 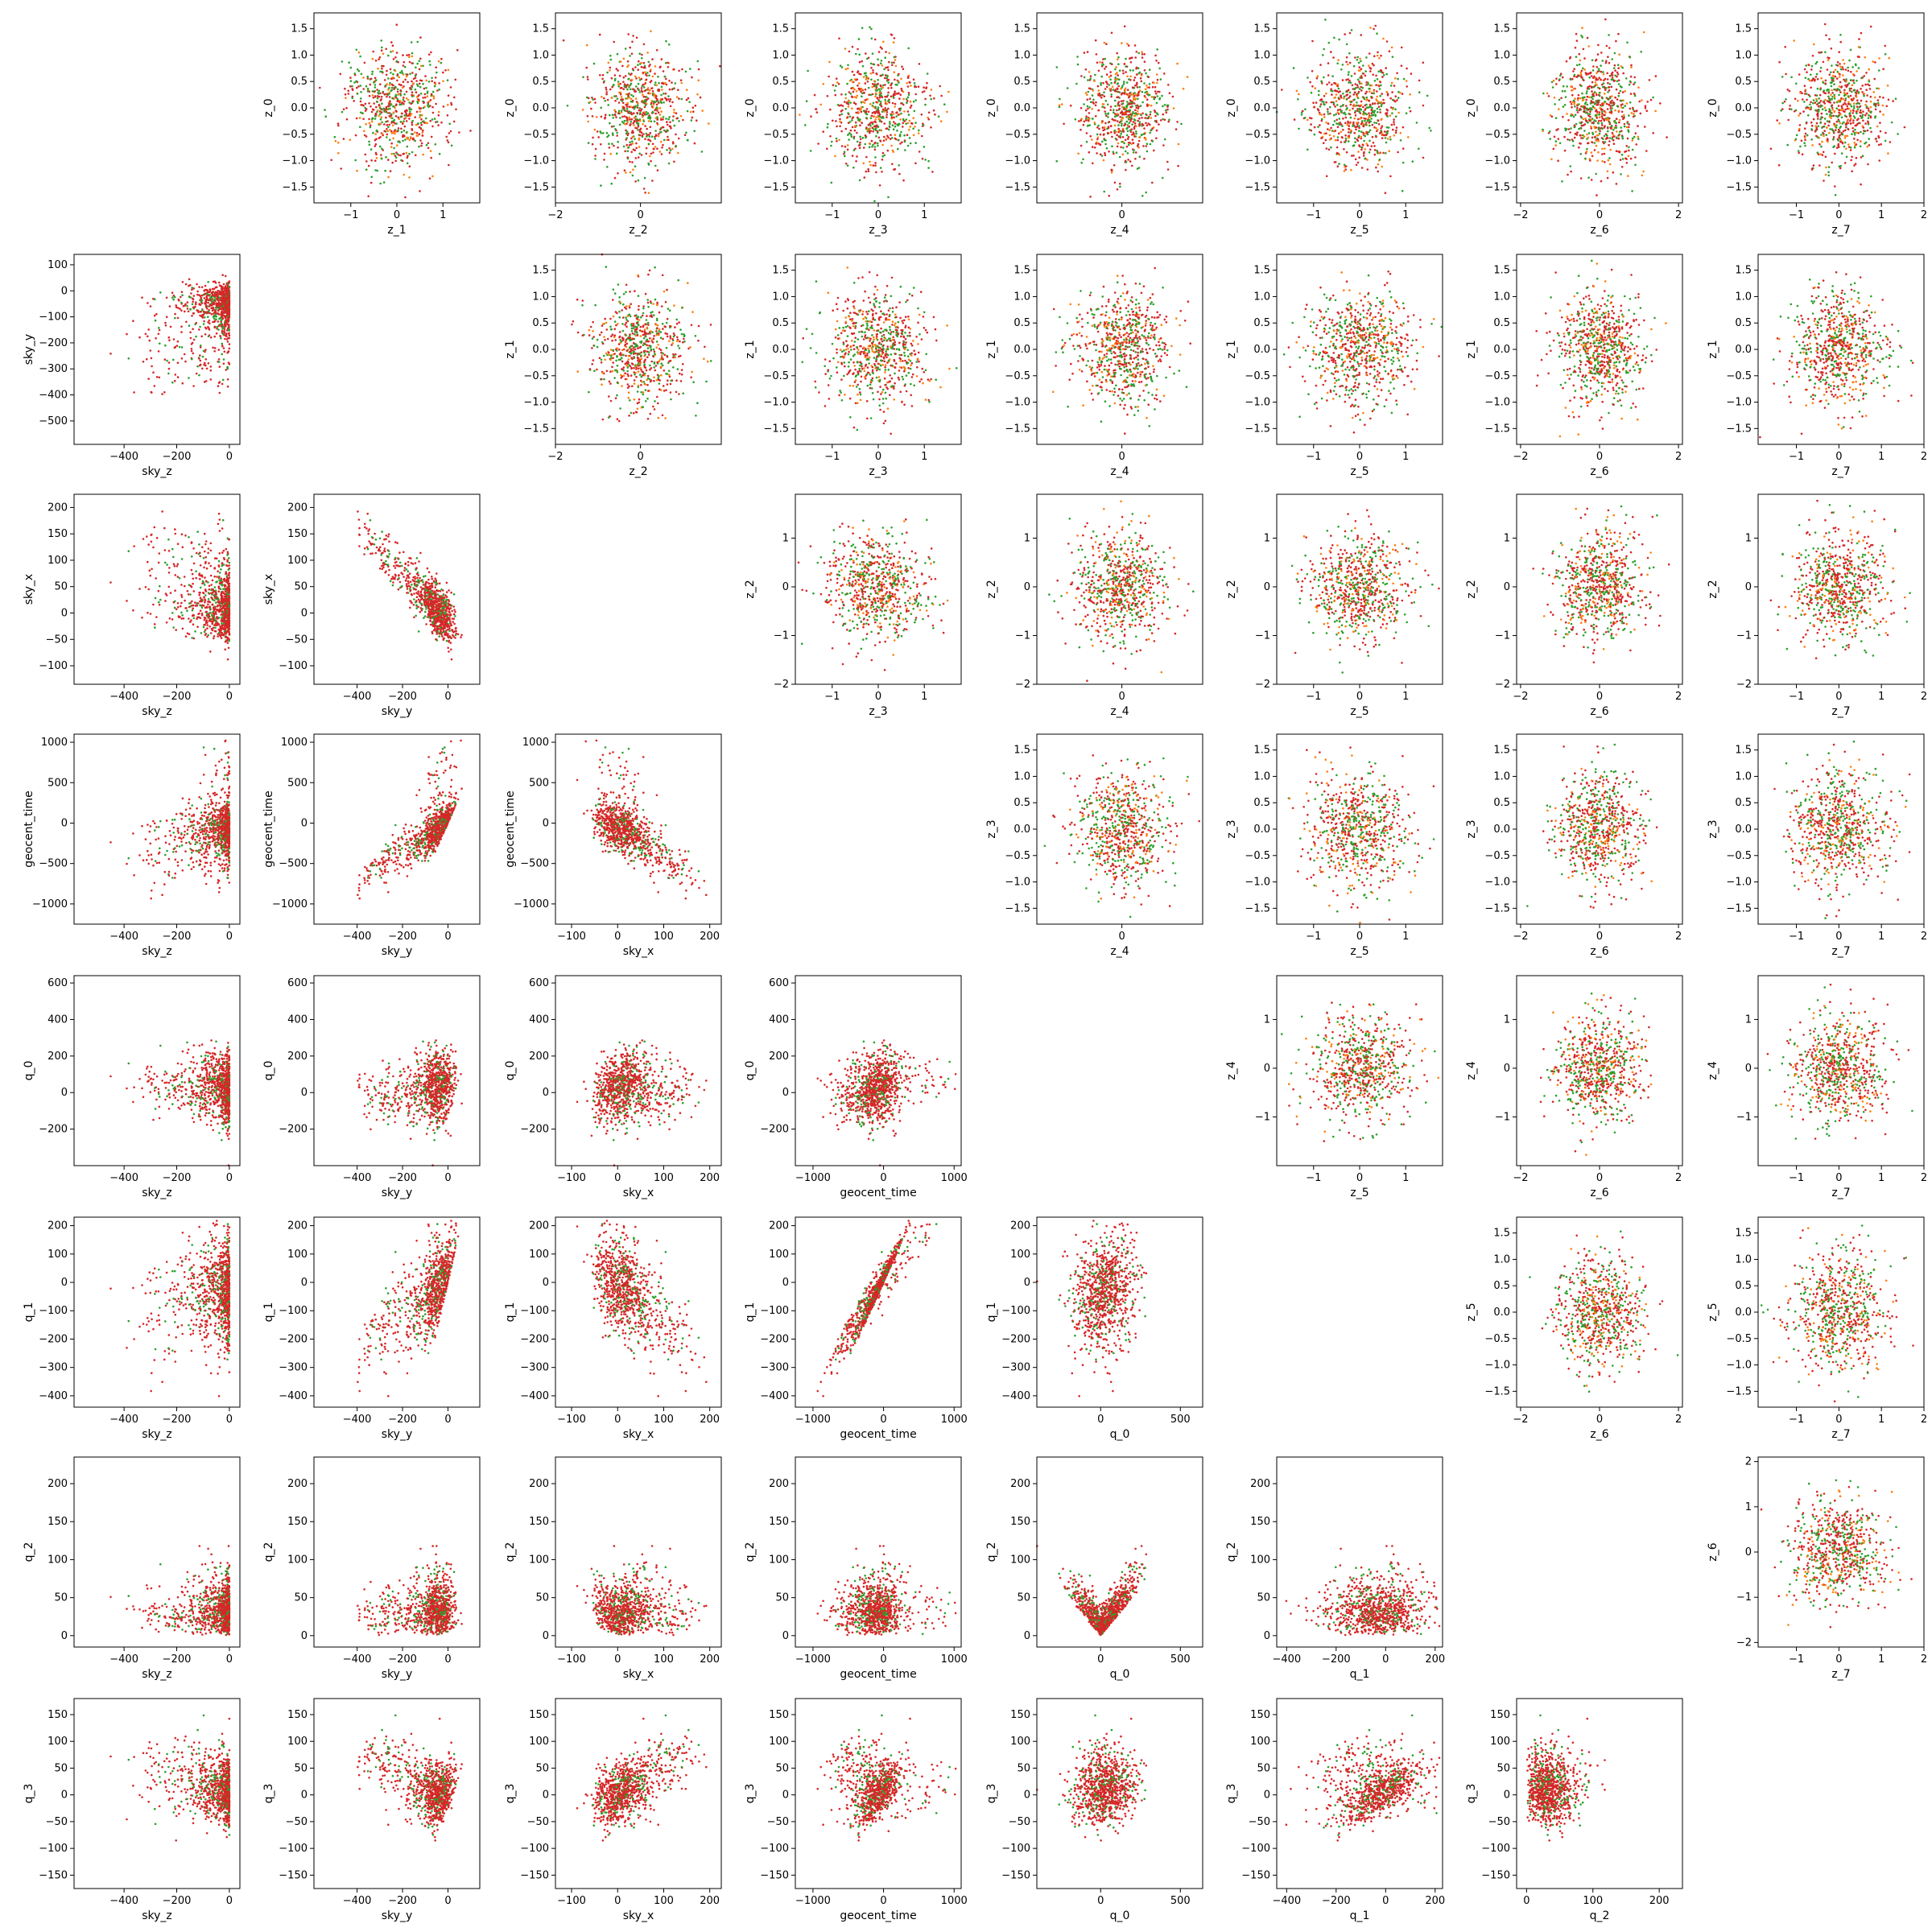 I want to click on x-axis-label: z_1, so click(x=396, y=231).